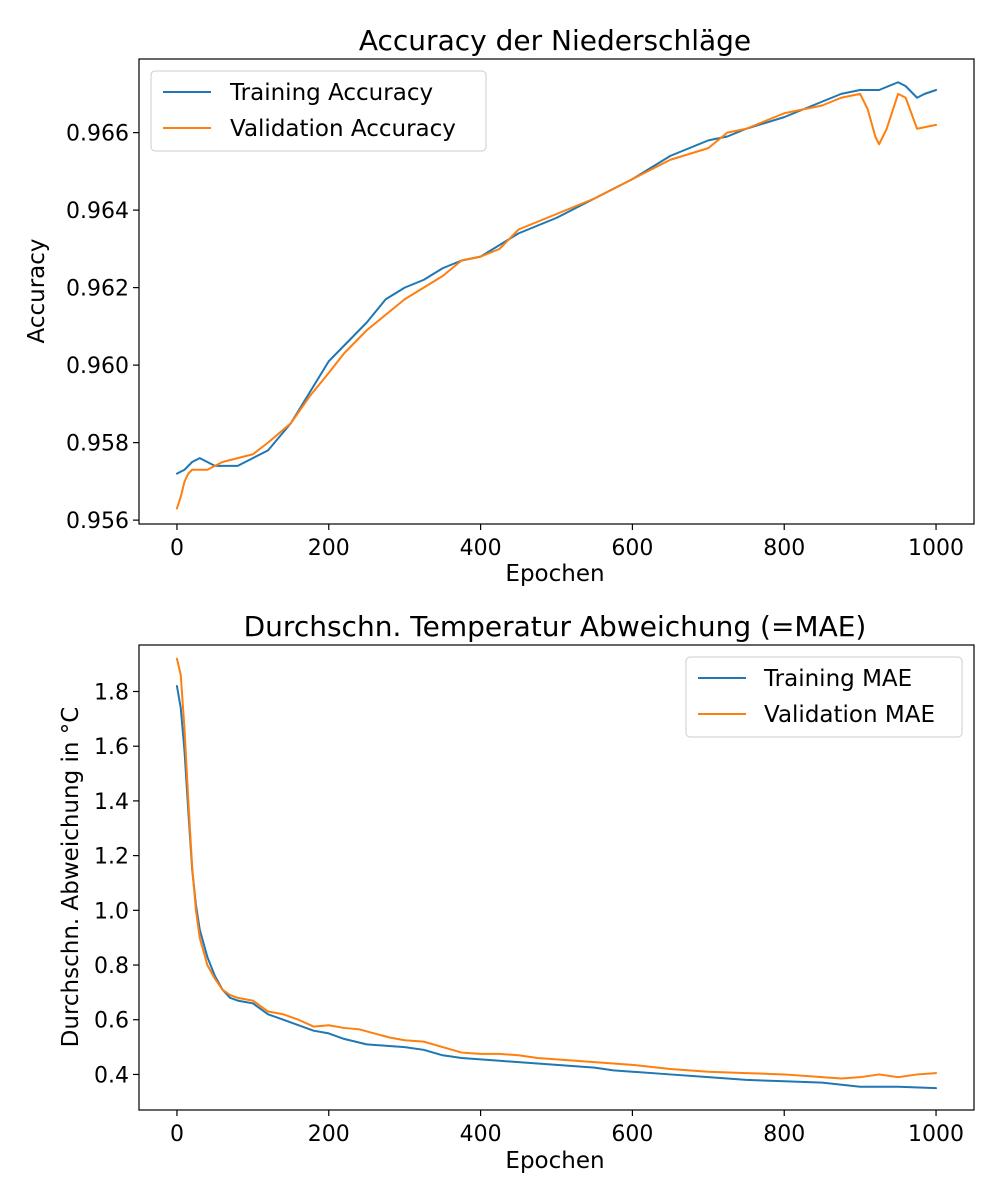 Image resolution: width=1000 pixels, height=1200 pixels. What do you see at coordinates (111, 857) in the screenshot?
I see `y-tick-label: 1.2` at bounding box center [111, 857].